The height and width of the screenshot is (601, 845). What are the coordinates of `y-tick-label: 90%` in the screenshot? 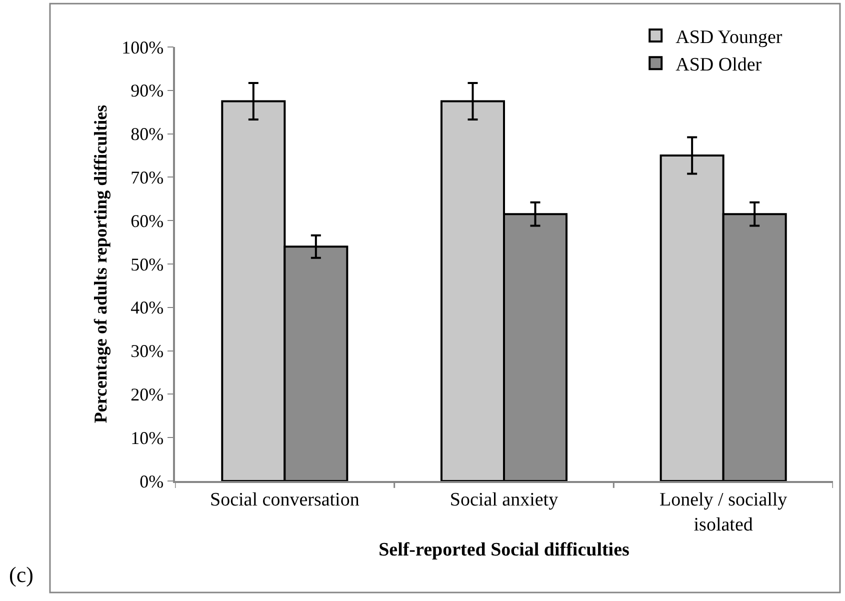 It's located at (147, 90).